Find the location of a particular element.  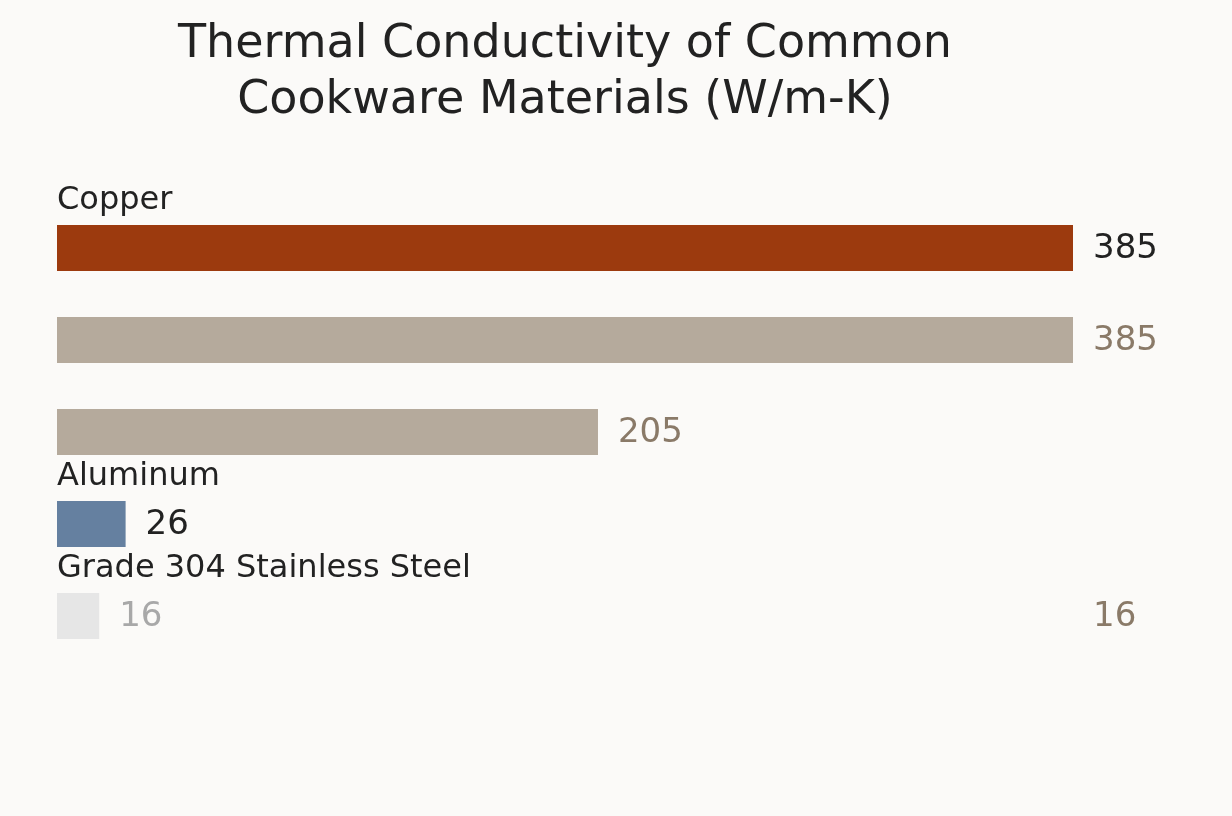

y-tick-label: Grade 304 Stainless Steel is located at coordinates (264, 566).